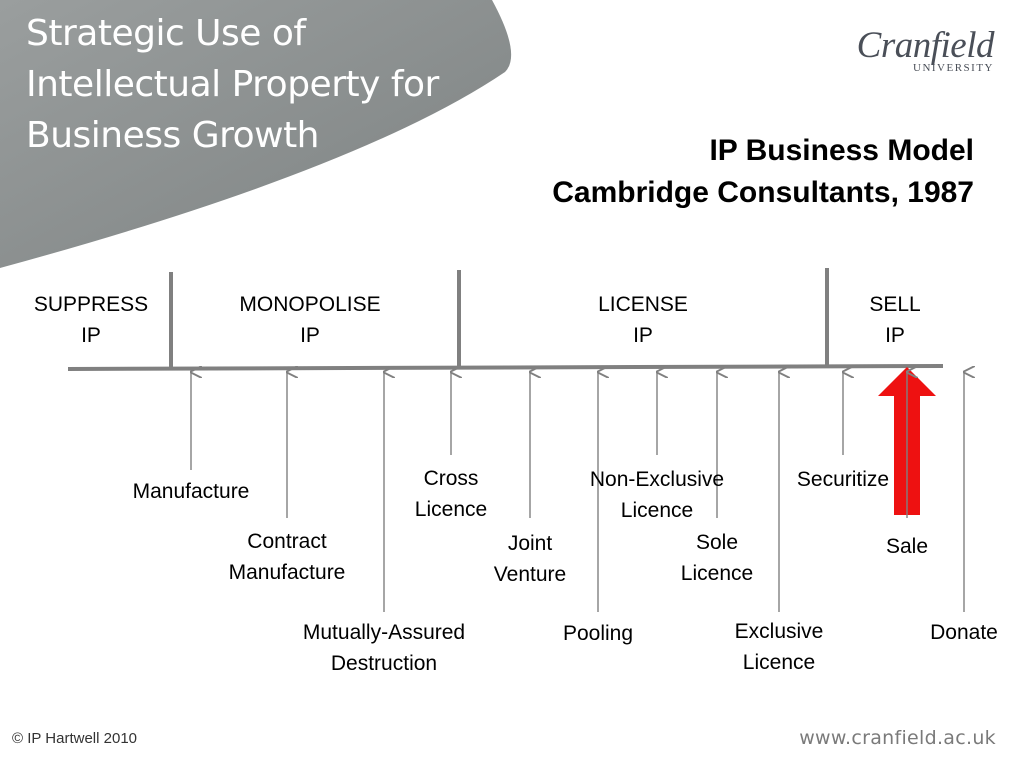  Describe the element at coordinates (91, 304) in the screenshot. I see `category-line: SUPPRESS` at that location.